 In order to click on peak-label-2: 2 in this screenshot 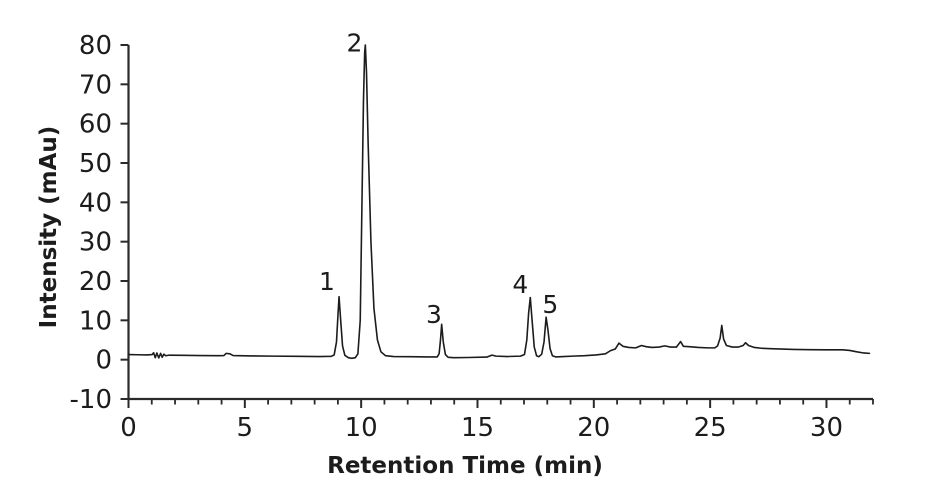, I will do `click(354, 43)`.